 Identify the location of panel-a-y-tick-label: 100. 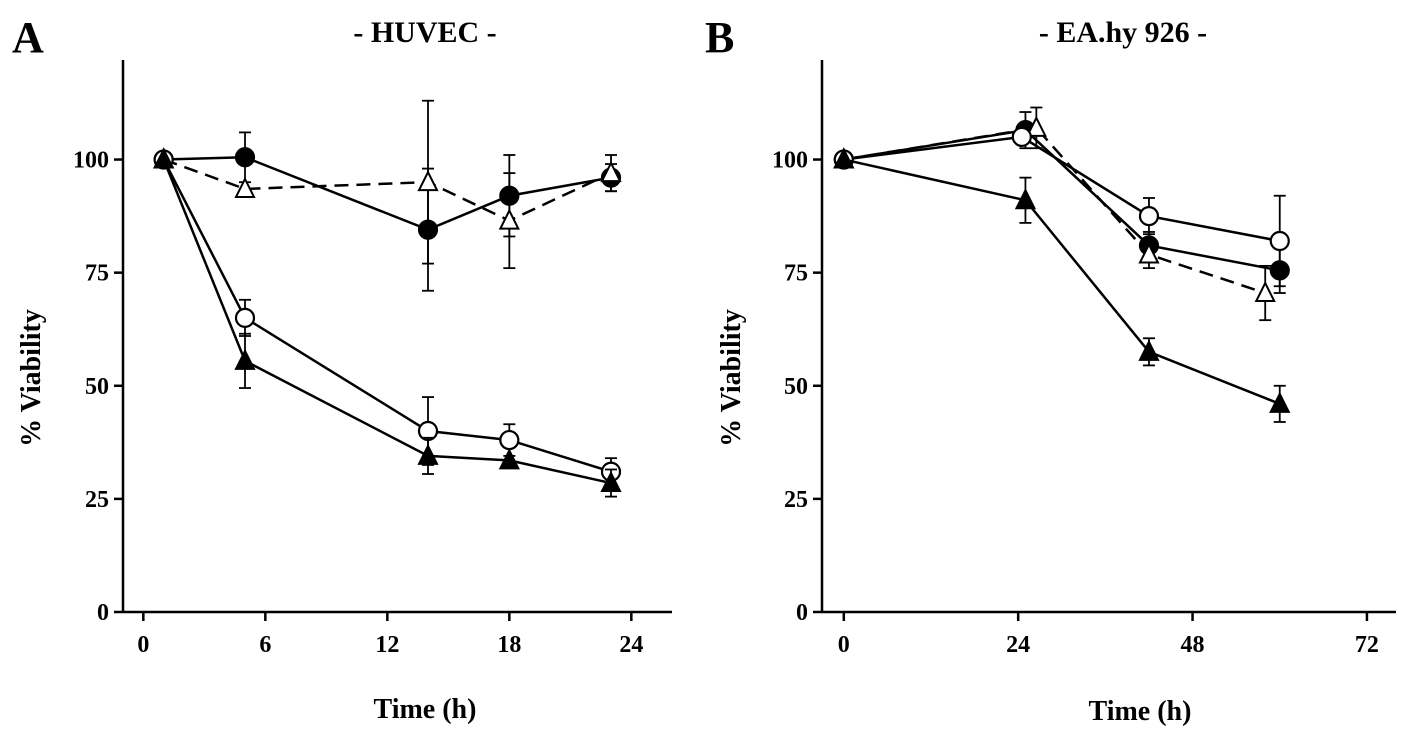
(91, 161).